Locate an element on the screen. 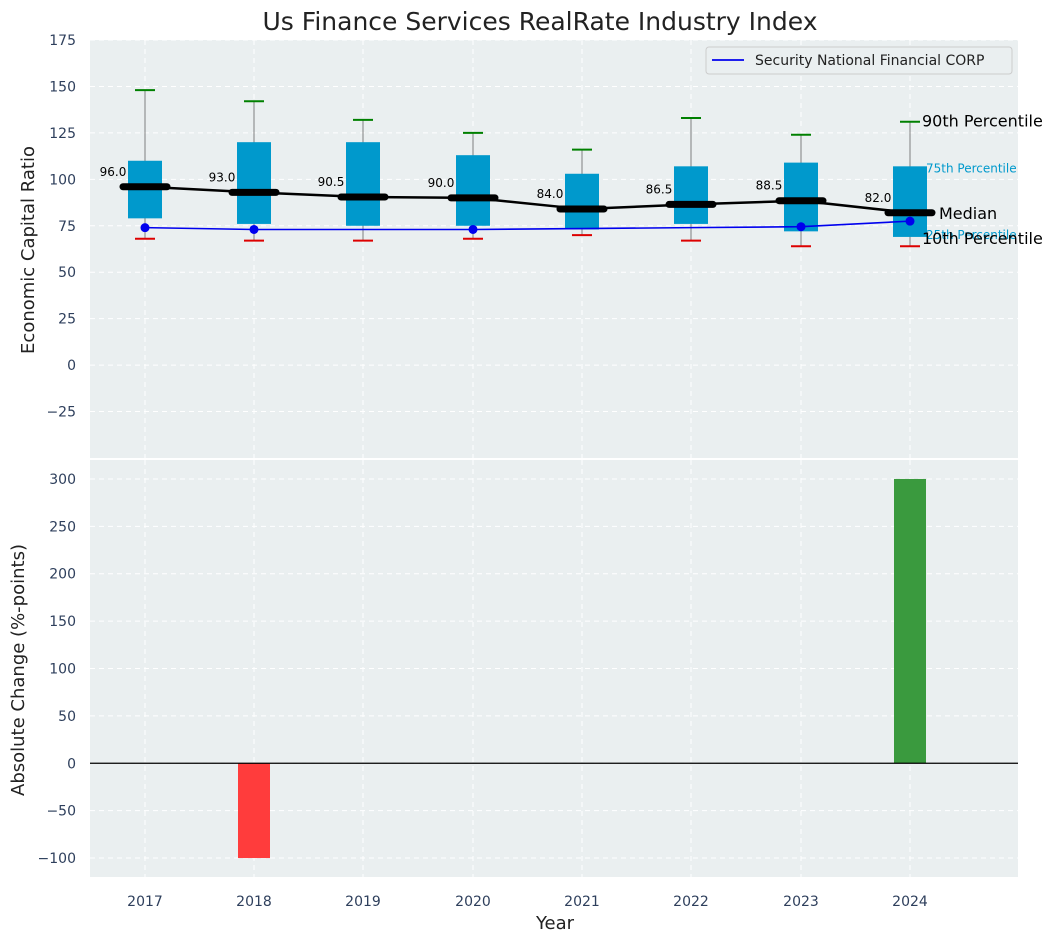  legend-box is located at coordinates (859, 60).